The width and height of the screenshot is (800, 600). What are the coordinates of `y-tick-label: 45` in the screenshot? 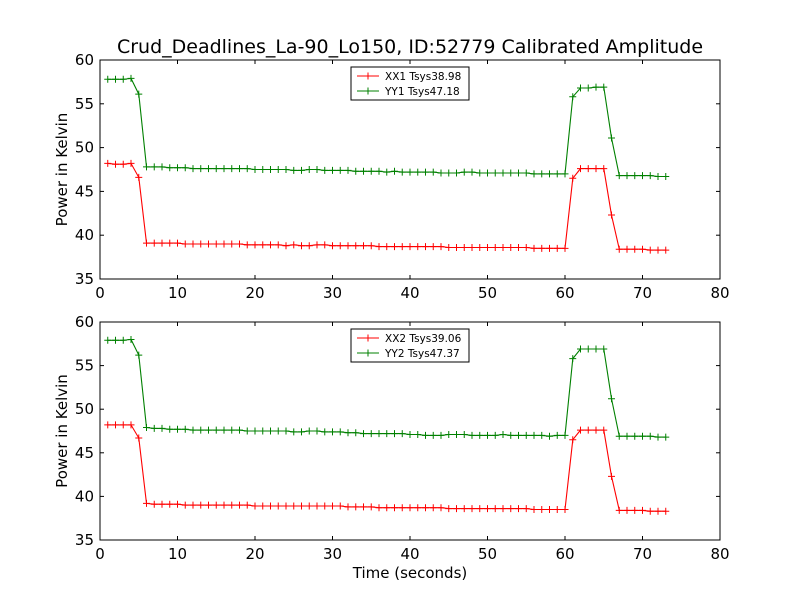 It's located at (84, 453).